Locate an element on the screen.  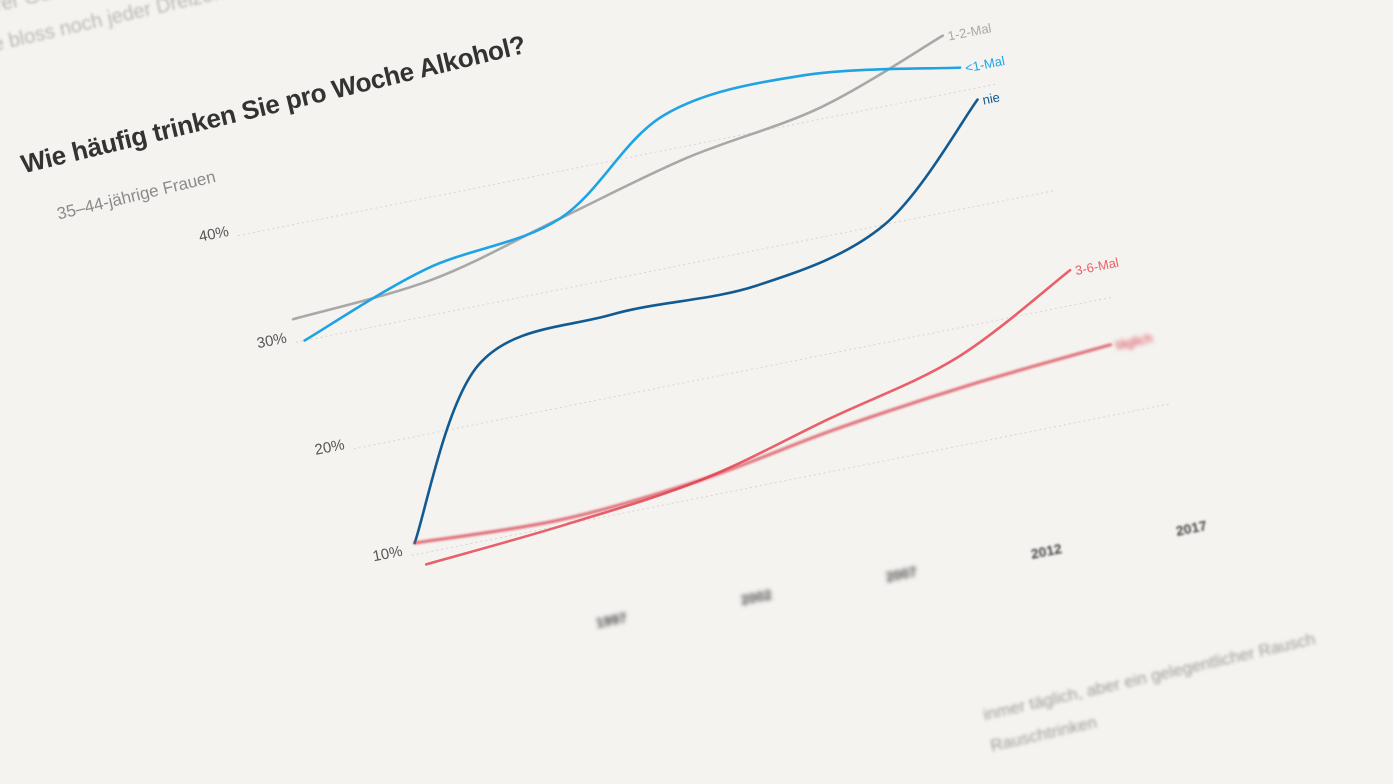
x-tick-label: 1997 is located at coordinates (611, 620).